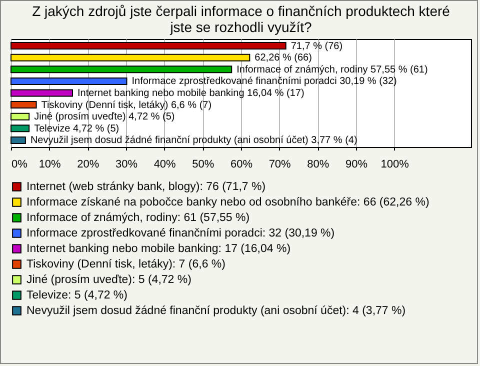 This screenshot has height=366, width=480. Describe the element at coordinates (241, 19) in the screenshot. I see `chart-title: Z jakých zdrojů jste čerpali informace o finančních produktech které jste se rozhodli využít?` at that location.